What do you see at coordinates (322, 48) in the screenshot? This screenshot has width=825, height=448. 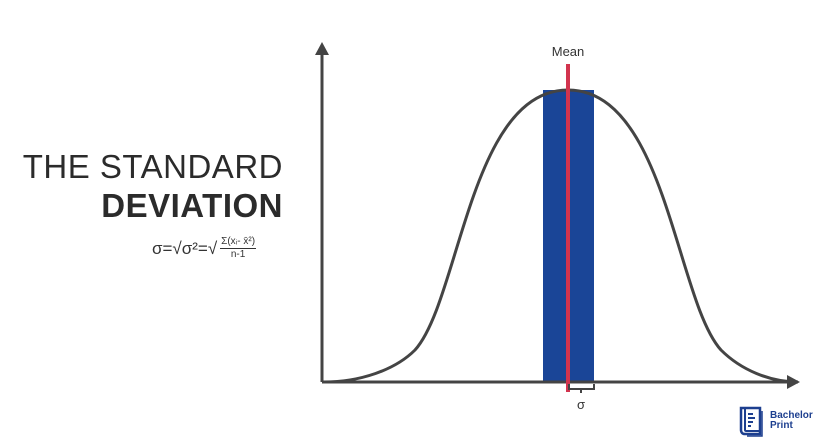 I see `y-axis-arrow` at bounding box center [322, 48].